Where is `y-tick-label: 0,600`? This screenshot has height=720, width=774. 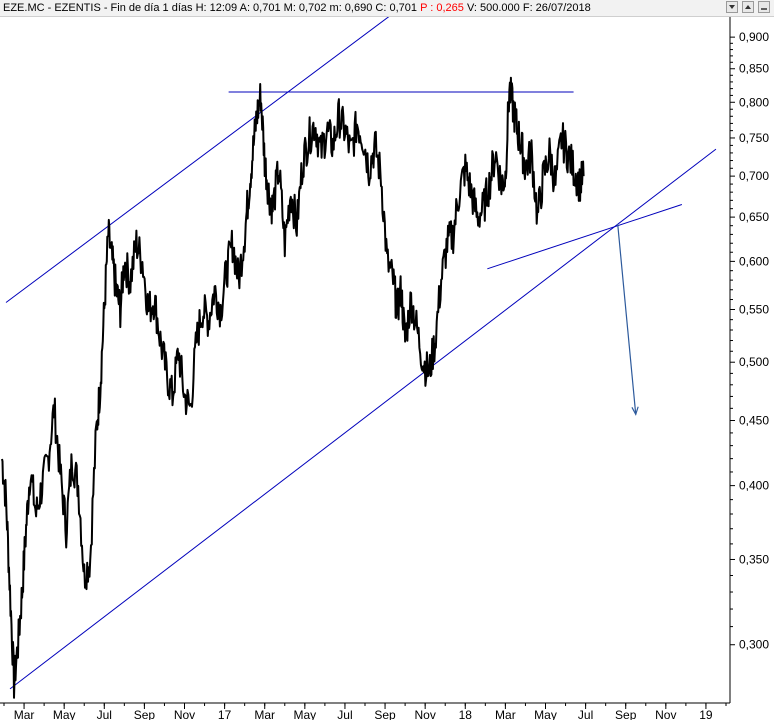
y-tick-label: 0,600 is located at coordinates (754, 261).